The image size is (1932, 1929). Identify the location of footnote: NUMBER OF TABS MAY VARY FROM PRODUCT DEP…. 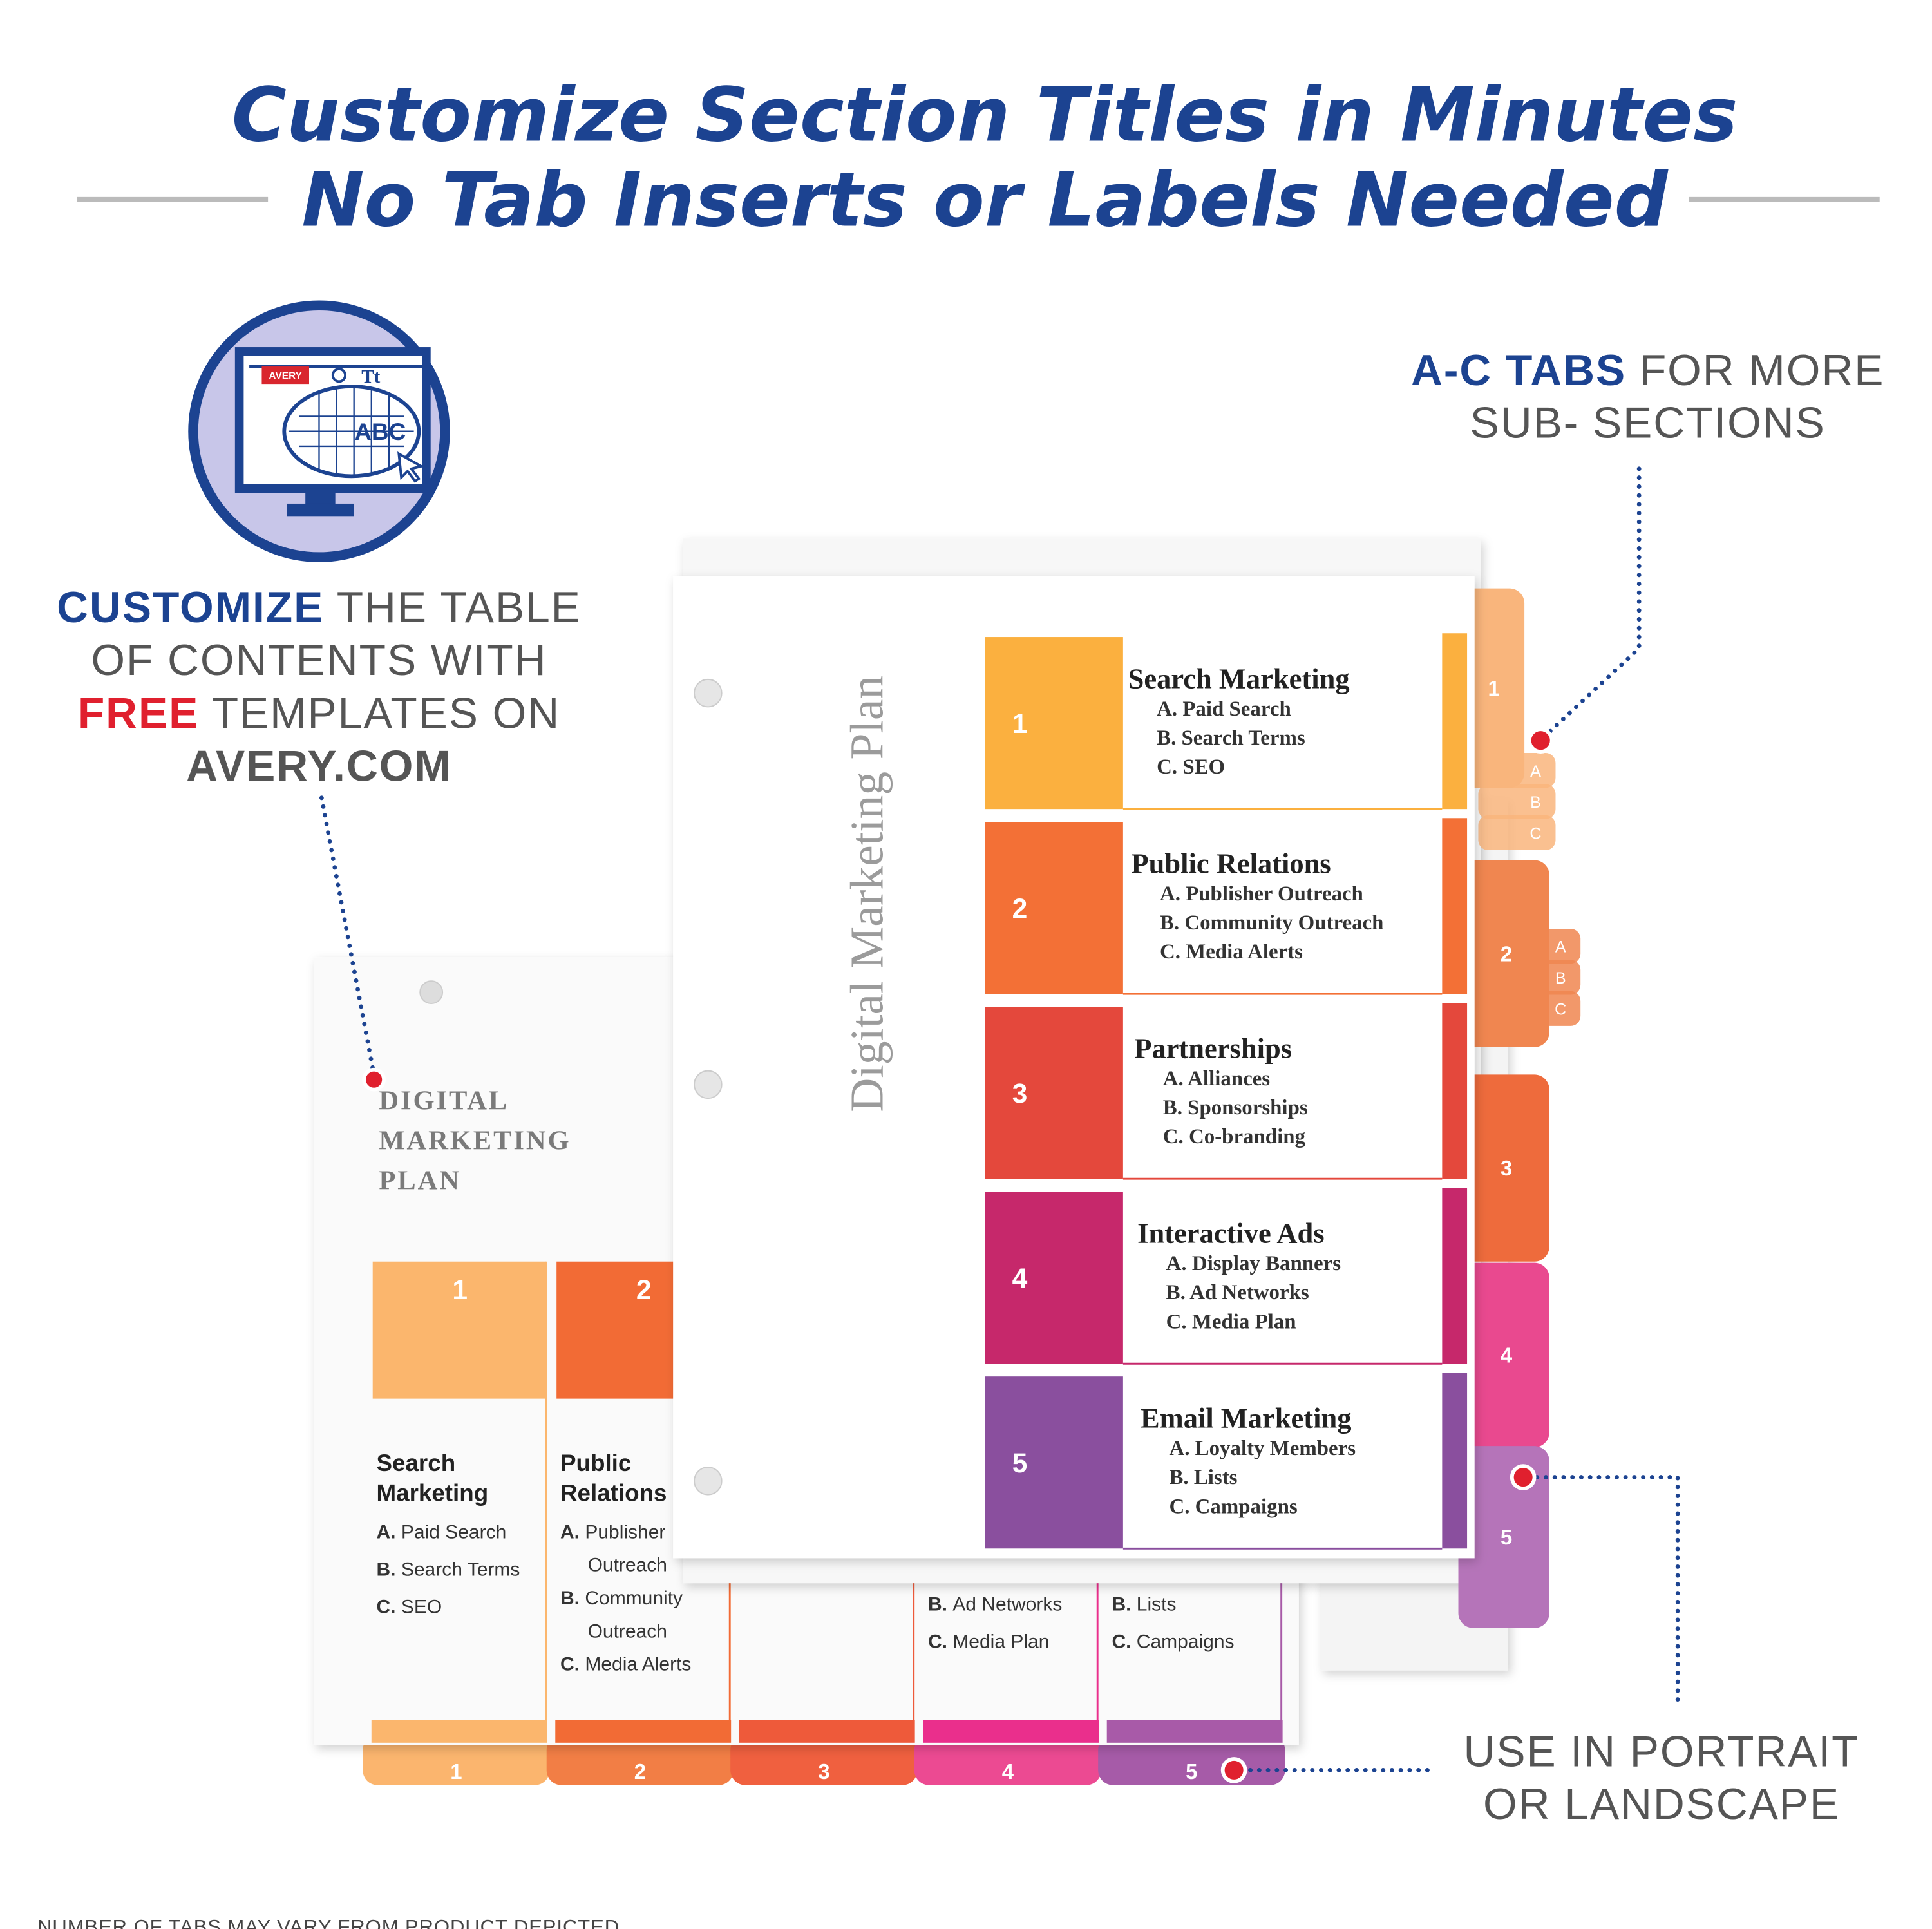
(328, 1922).